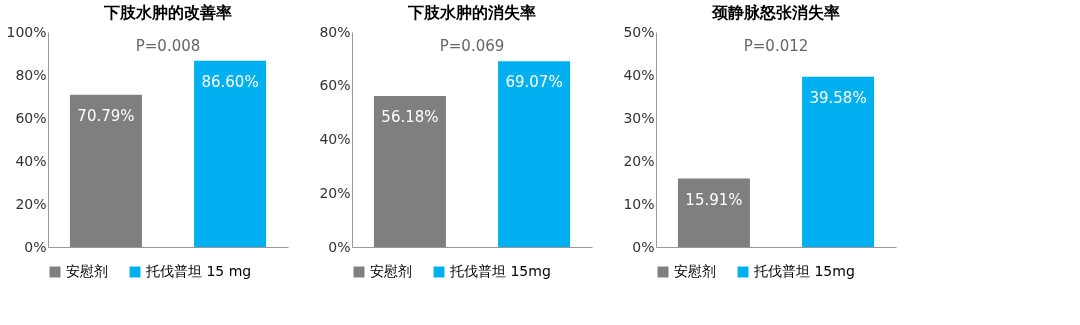  Describe the element at coordinates (471, 12) in the screenshot. I see `chart-title: 下肢水肿的消失率` at that location.